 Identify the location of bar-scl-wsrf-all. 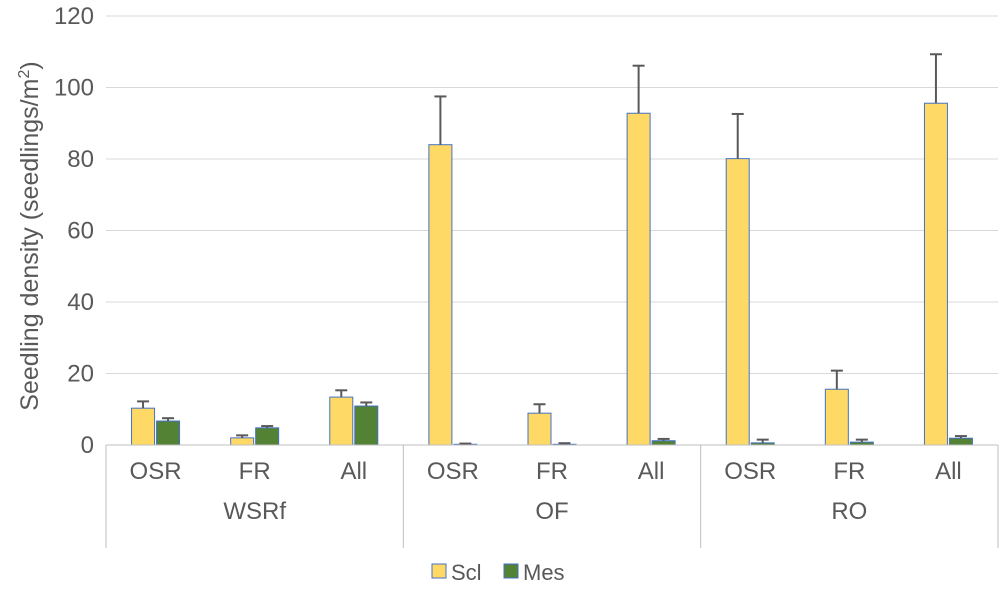
(341, 421).